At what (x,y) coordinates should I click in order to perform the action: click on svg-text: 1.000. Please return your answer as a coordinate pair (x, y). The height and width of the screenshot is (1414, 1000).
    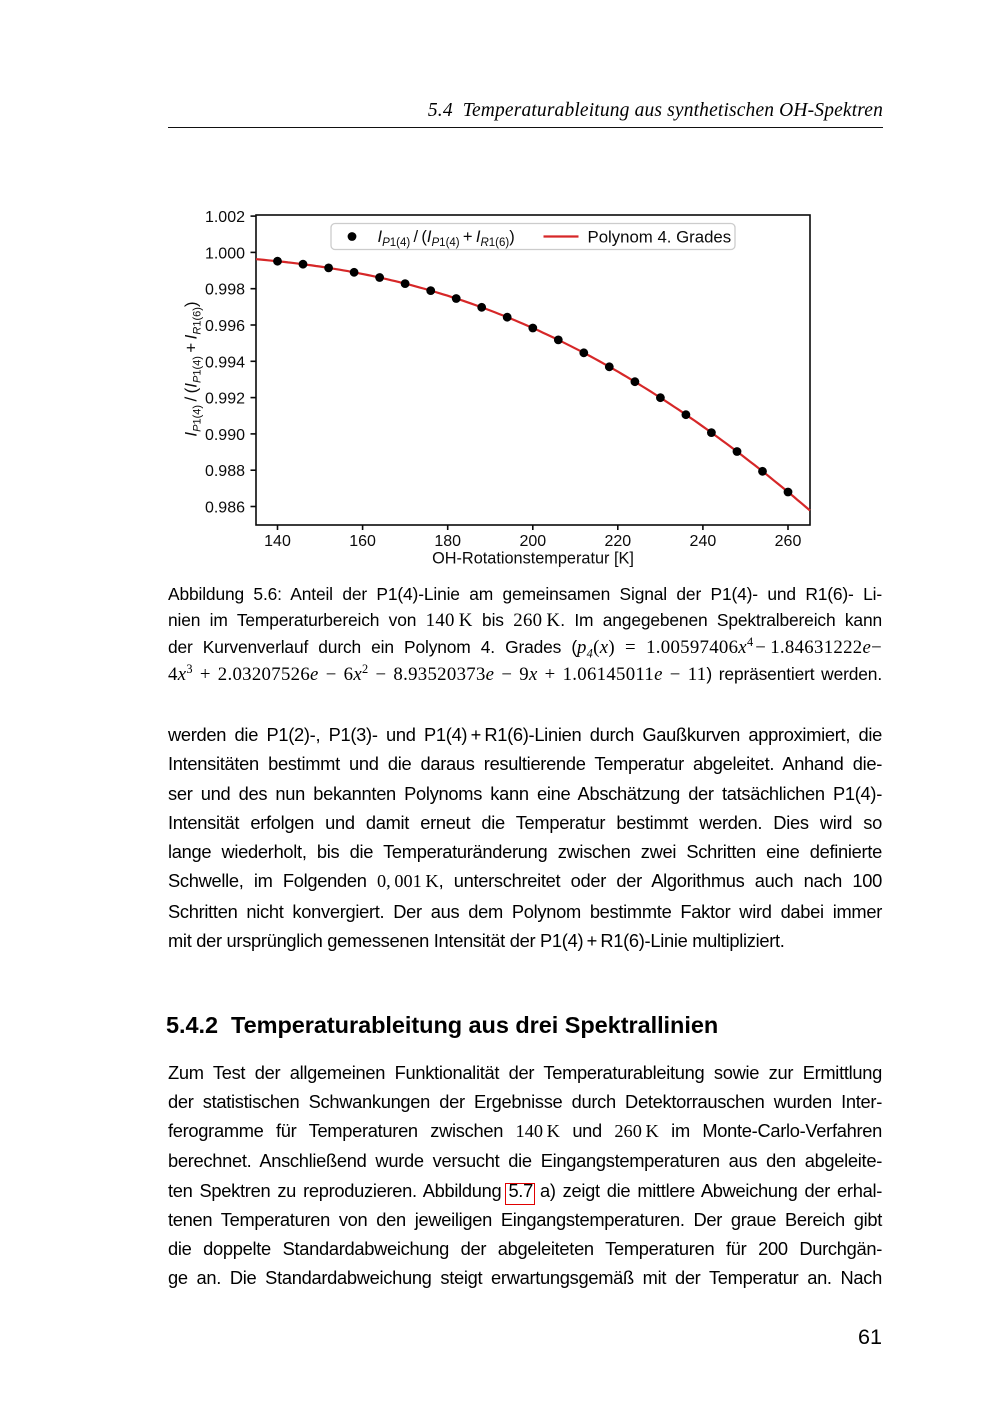
    Looking at the image, I should click on (225, 253).